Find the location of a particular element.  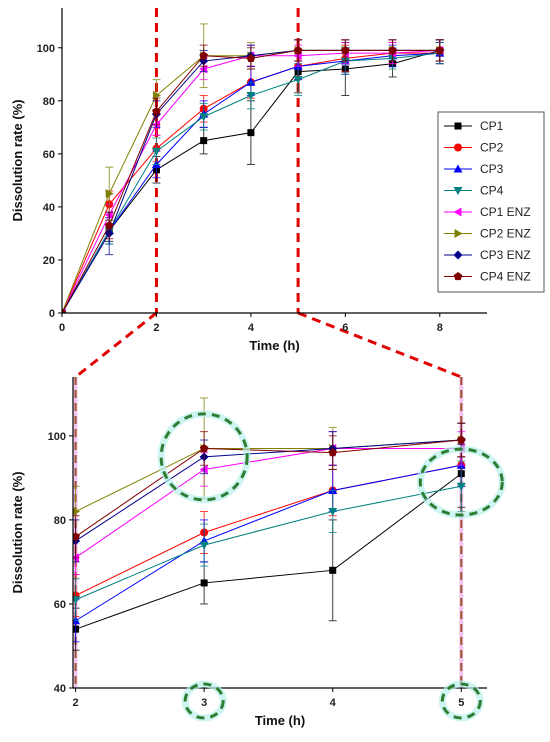

bottom-x-tick-label: 4 is located at coordinates (333, 703).